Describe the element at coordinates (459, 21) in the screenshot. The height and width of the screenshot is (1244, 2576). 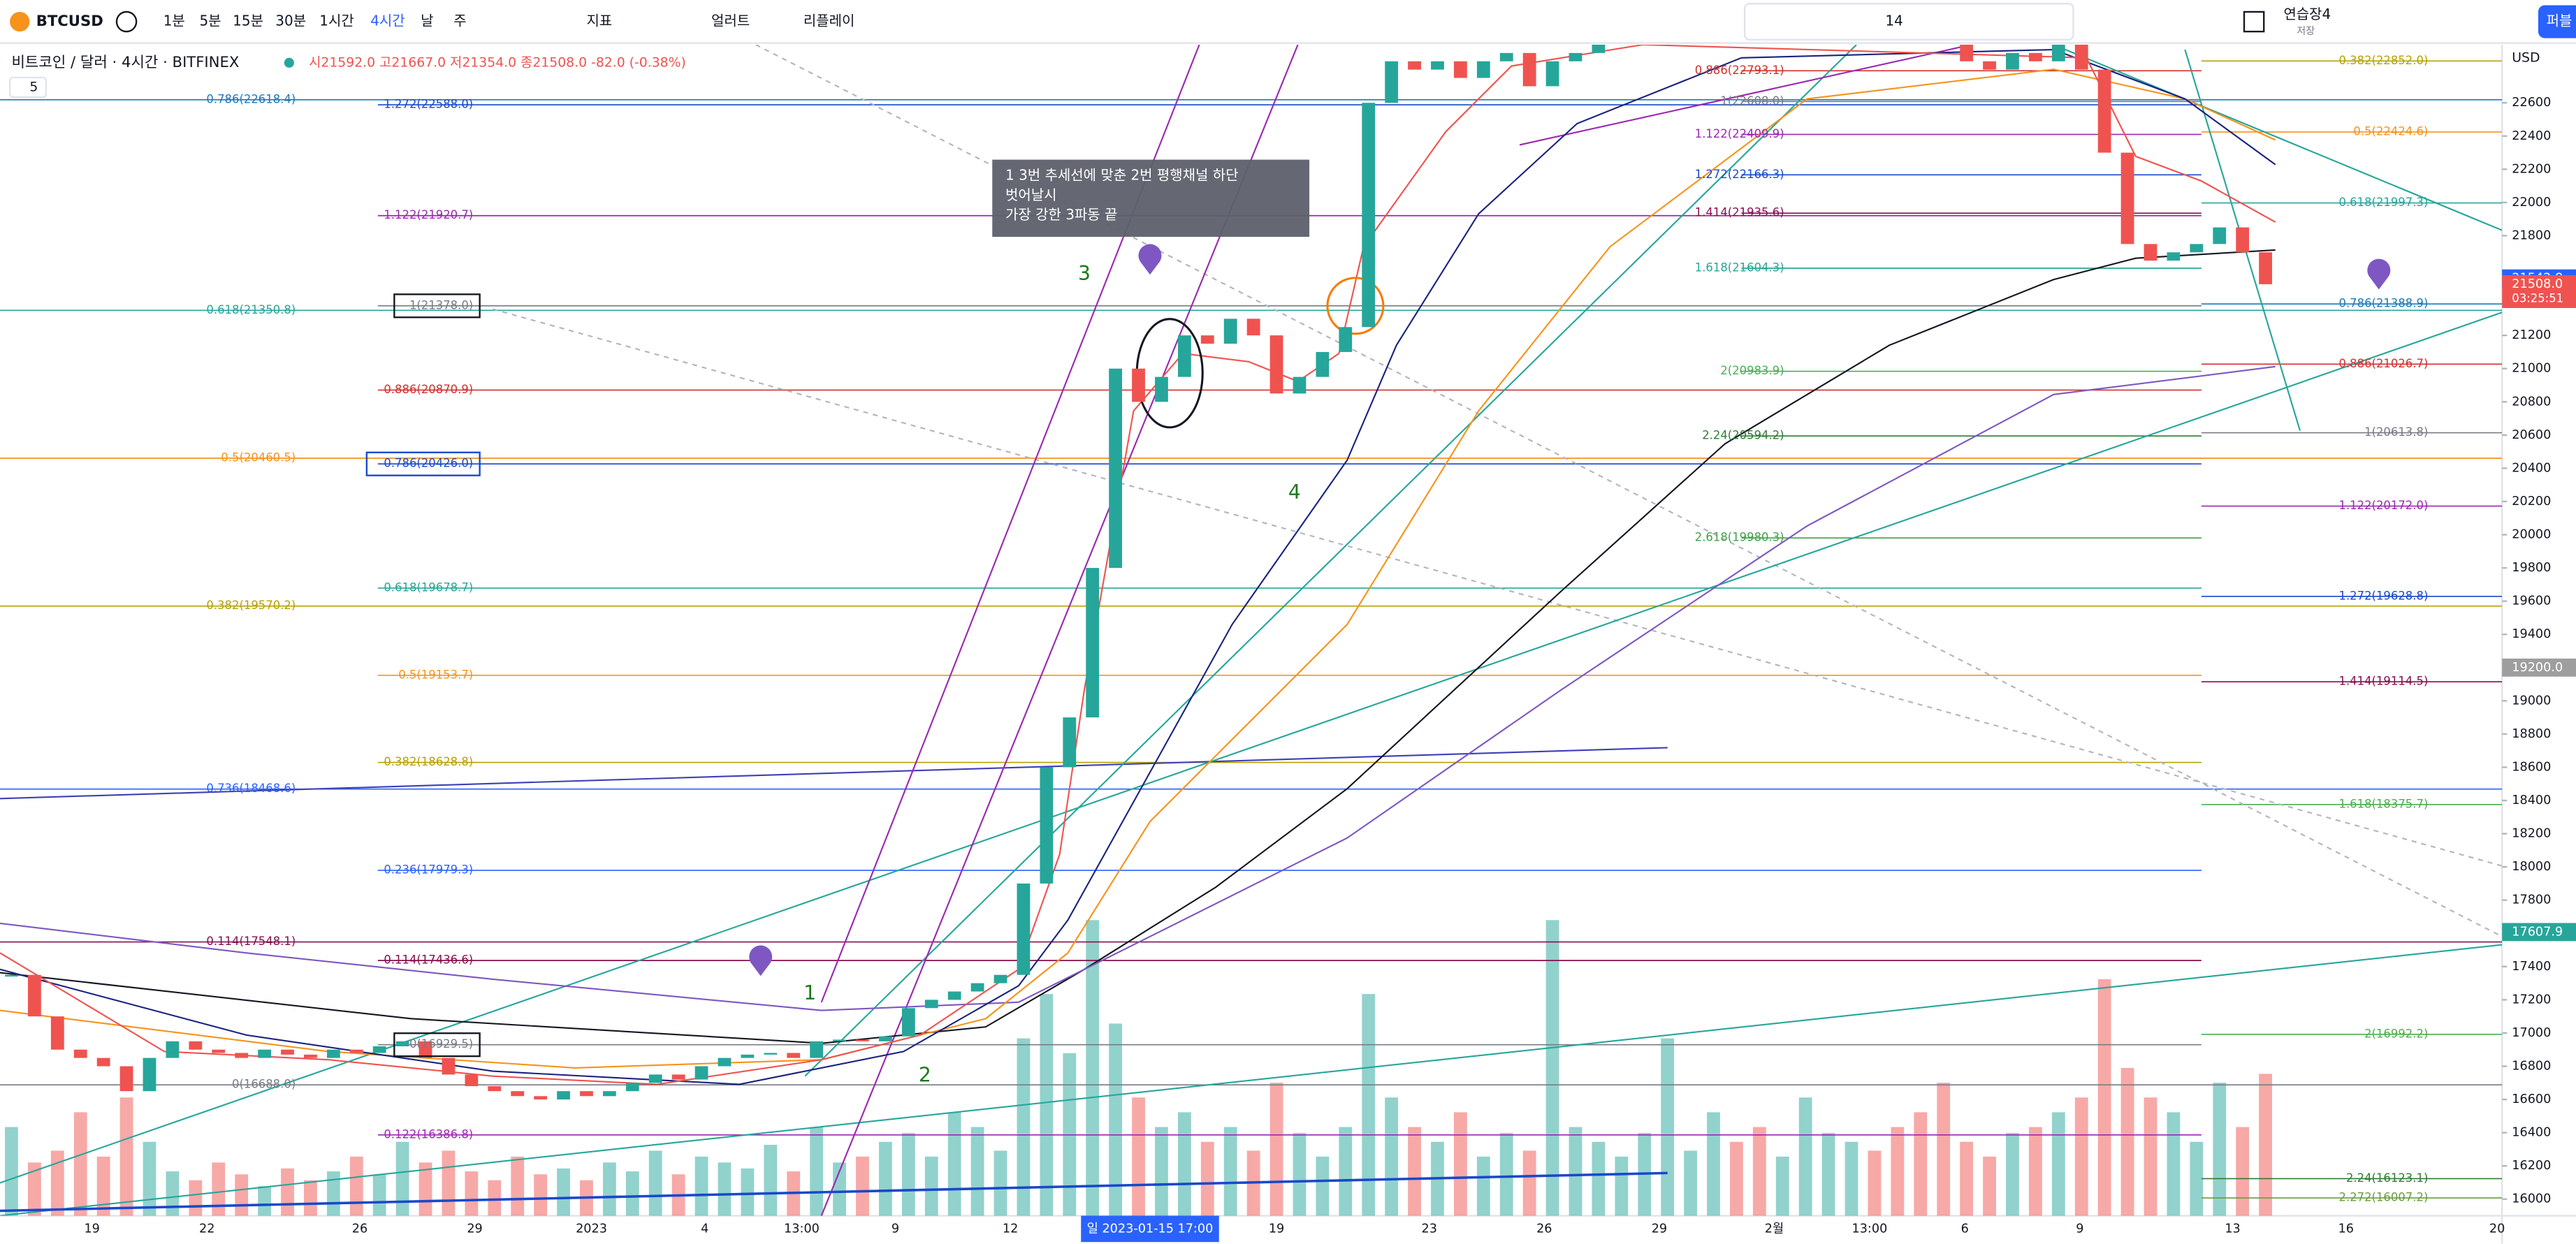
I see `interval-button: 주` at that location.